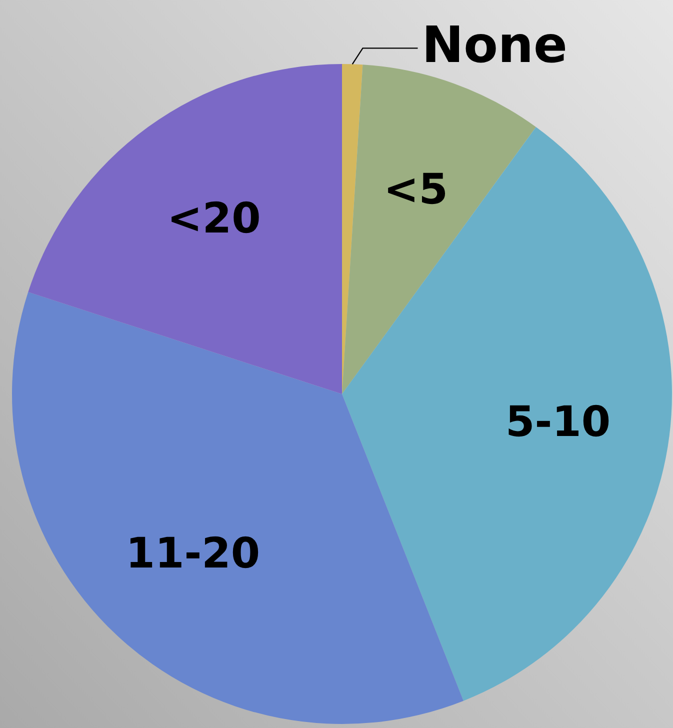 The height and width of the screenshot is (728, 673). What do you see at coordinates (416, 189) in the screenshot?
I see `slice-label: <5` at bounding box center [416, 189].